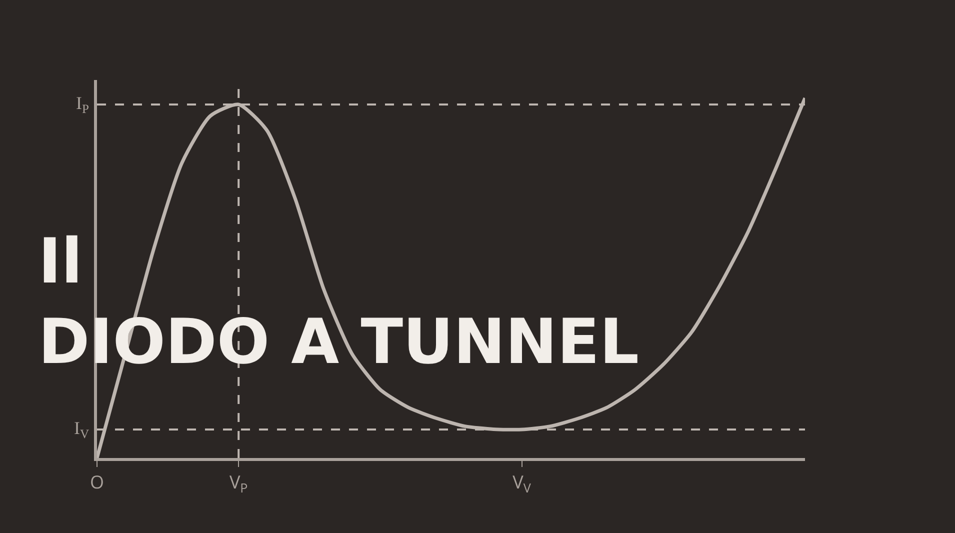 Image resolution: width=955 pixels, height=533 pixels. Describe the element at coordinates (83, 104) in the screenshot. I see `ref-line-label: I$_{P}$` at that location.